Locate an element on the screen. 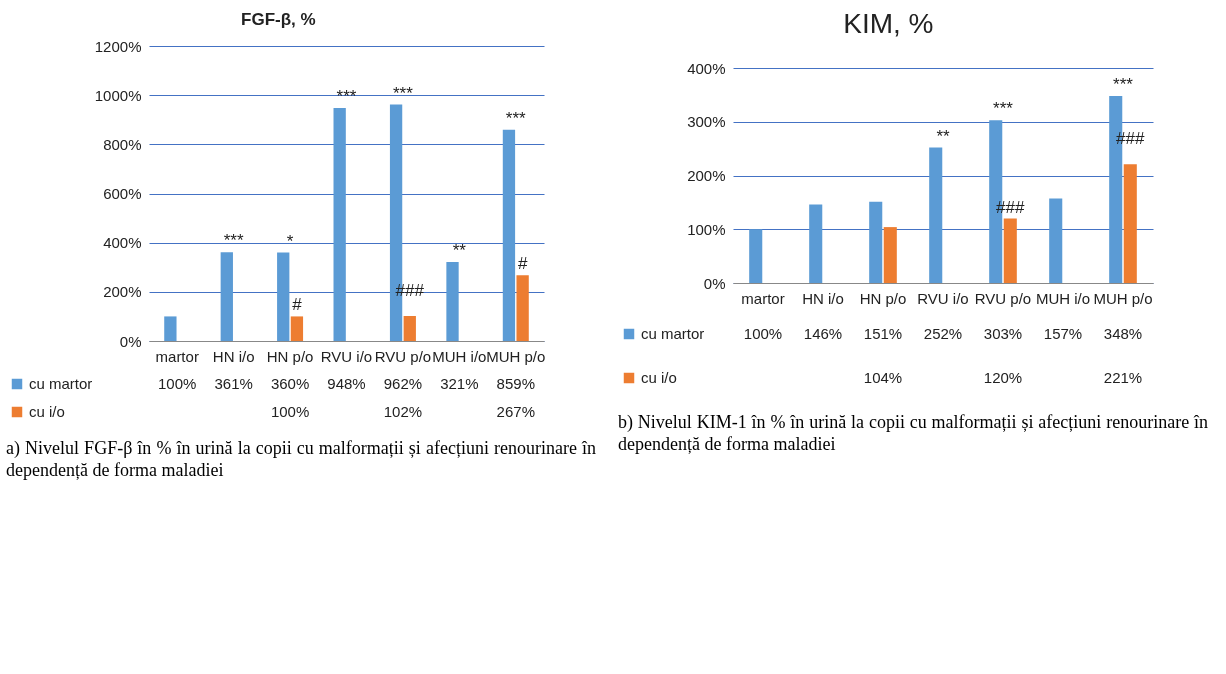 This screenshot has height=674, width=1226. data-label: 360% is located at coordinates (290, 383).